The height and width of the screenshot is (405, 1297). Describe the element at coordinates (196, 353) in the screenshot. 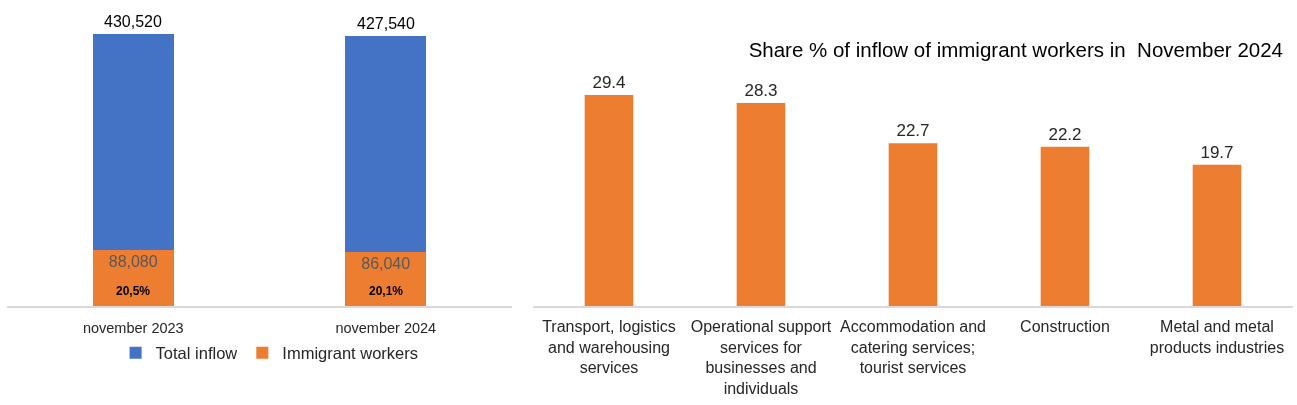

I see `legend-label: Total inflow` at that location.